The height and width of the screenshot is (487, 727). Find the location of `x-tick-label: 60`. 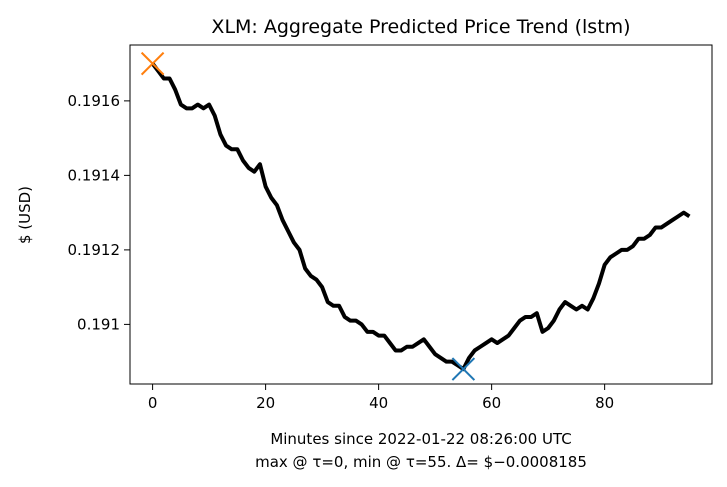

x-tick-label: 60 is located at coordinates (491, 403).